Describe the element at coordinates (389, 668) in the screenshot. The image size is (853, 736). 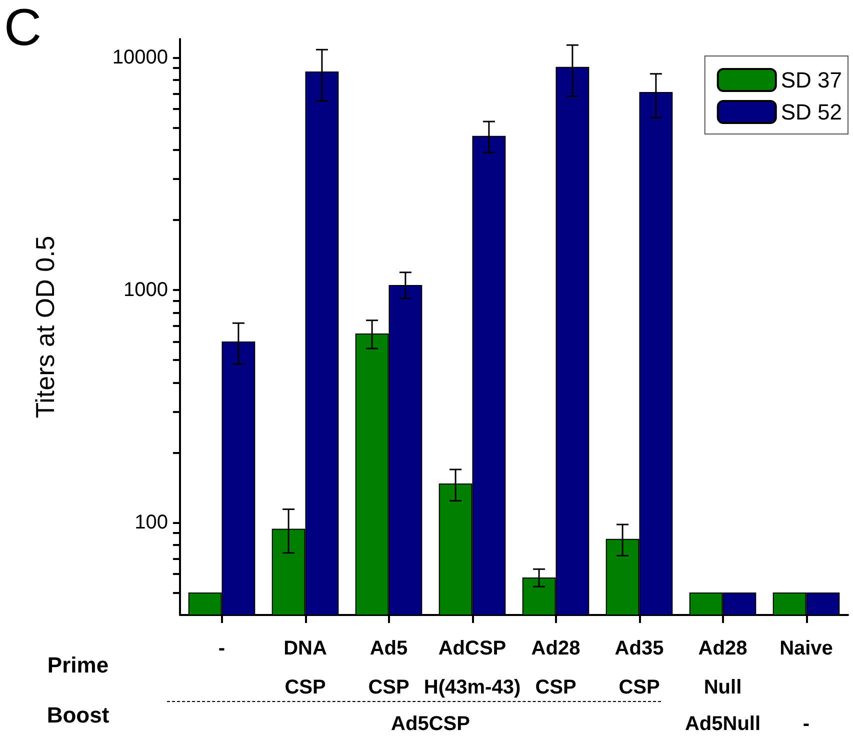
I see `x-tick-label: Ad5 CSP` at that location.